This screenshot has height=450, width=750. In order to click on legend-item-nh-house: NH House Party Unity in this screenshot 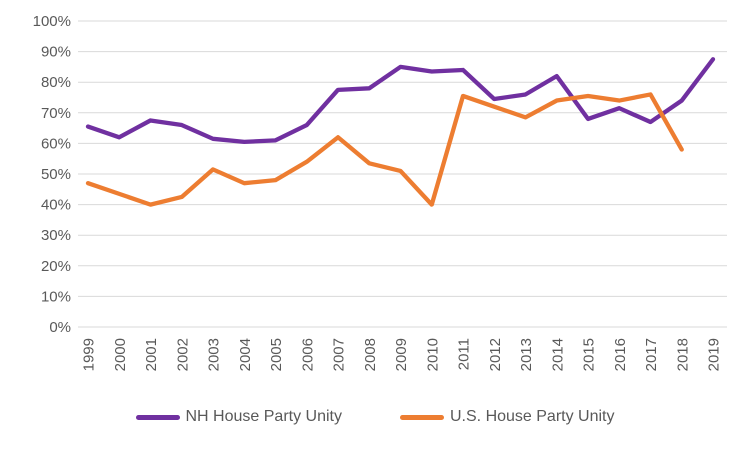, I will do `click(239, 417)`.